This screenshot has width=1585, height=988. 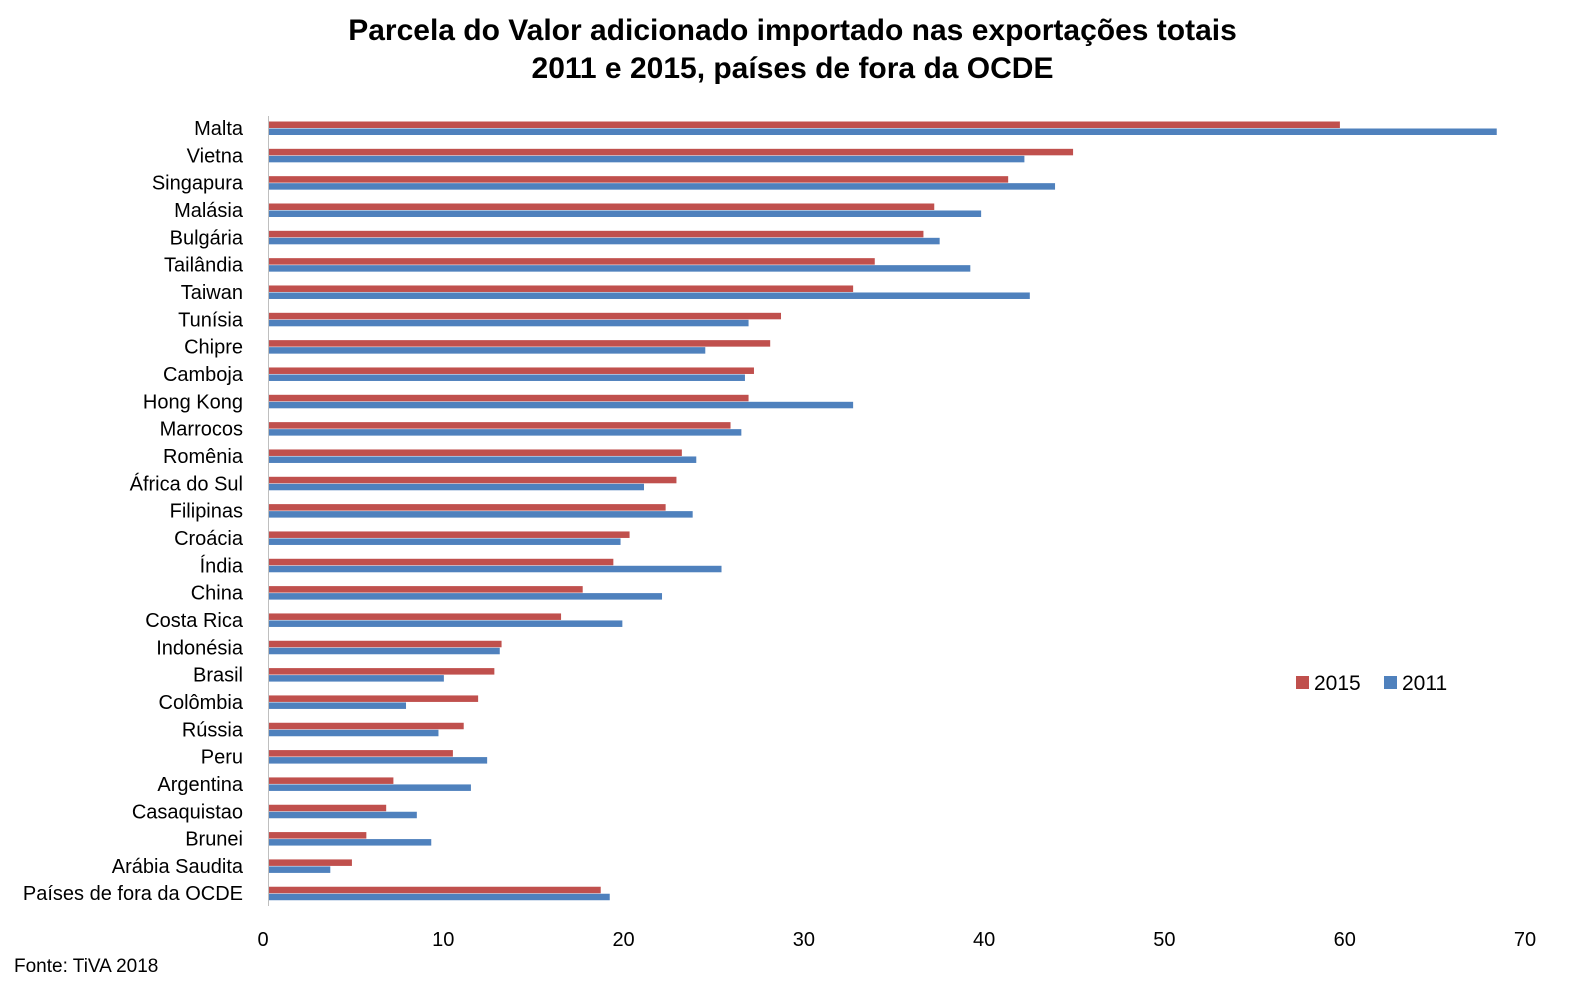 I want to click on legend-label-2011: 2011, so click(x=1424, y=683).